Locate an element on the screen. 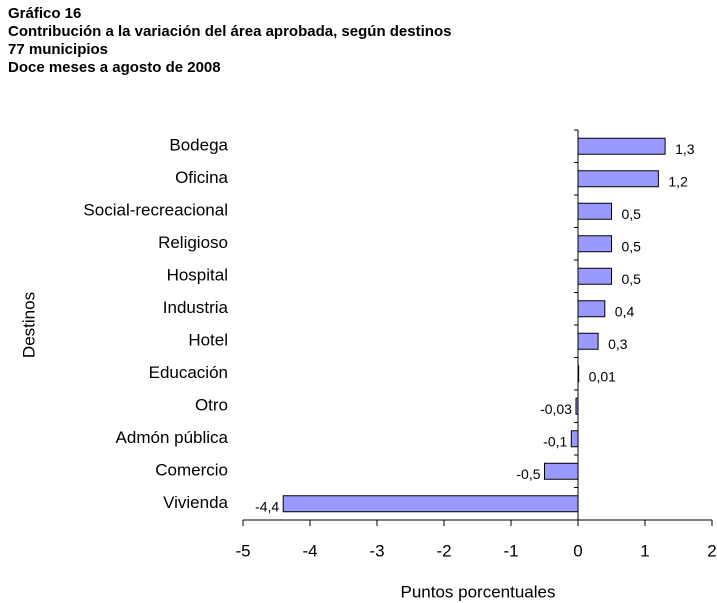 The height and width of the screenshot is (603, 717). data-label: 1,3 is located at coordinates (685, 149).